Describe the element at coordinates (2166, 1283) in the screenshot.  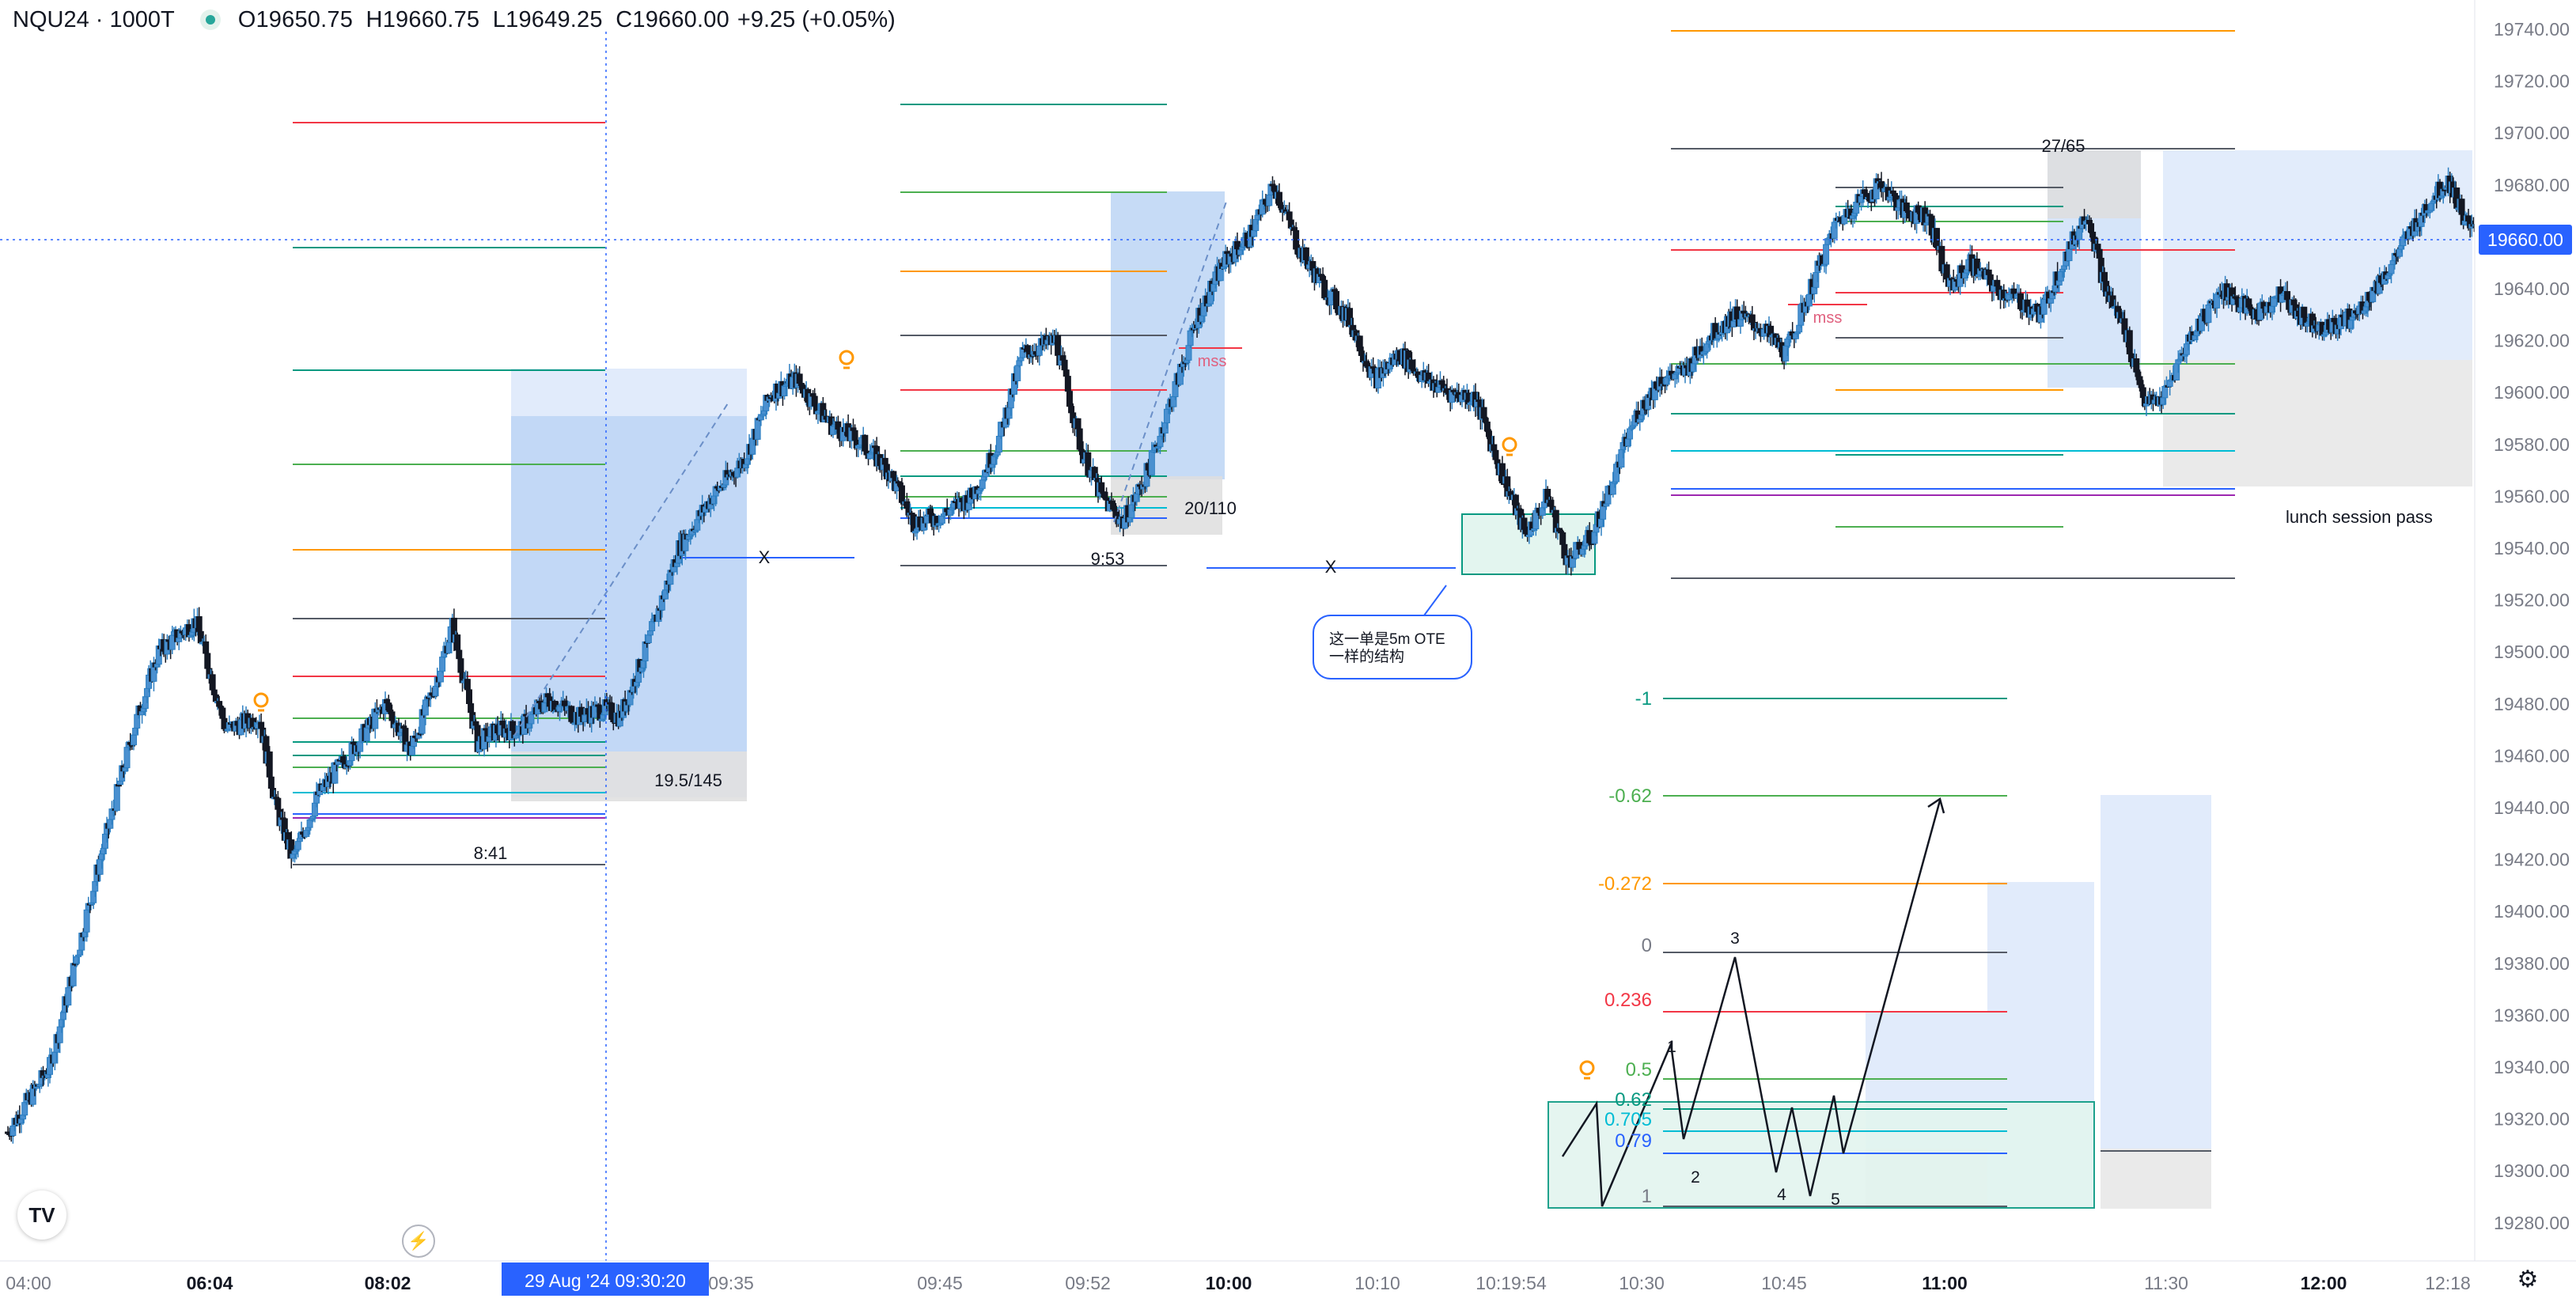
I see `time-tick: 11:30` at that location.